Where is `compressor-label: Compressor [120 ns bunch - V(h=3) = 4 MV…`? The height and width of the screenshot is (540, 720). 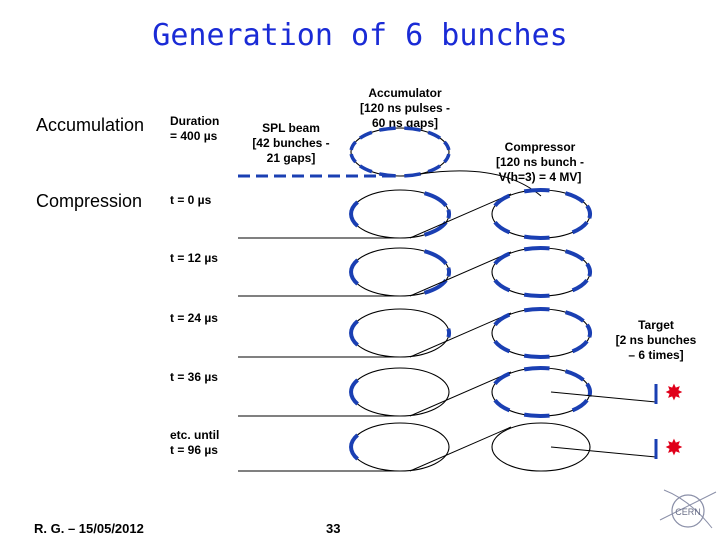 compressor-label: Compressor [120 ns bunch - V(h=3) = 4 MV… is located at coordinates (540, 162).